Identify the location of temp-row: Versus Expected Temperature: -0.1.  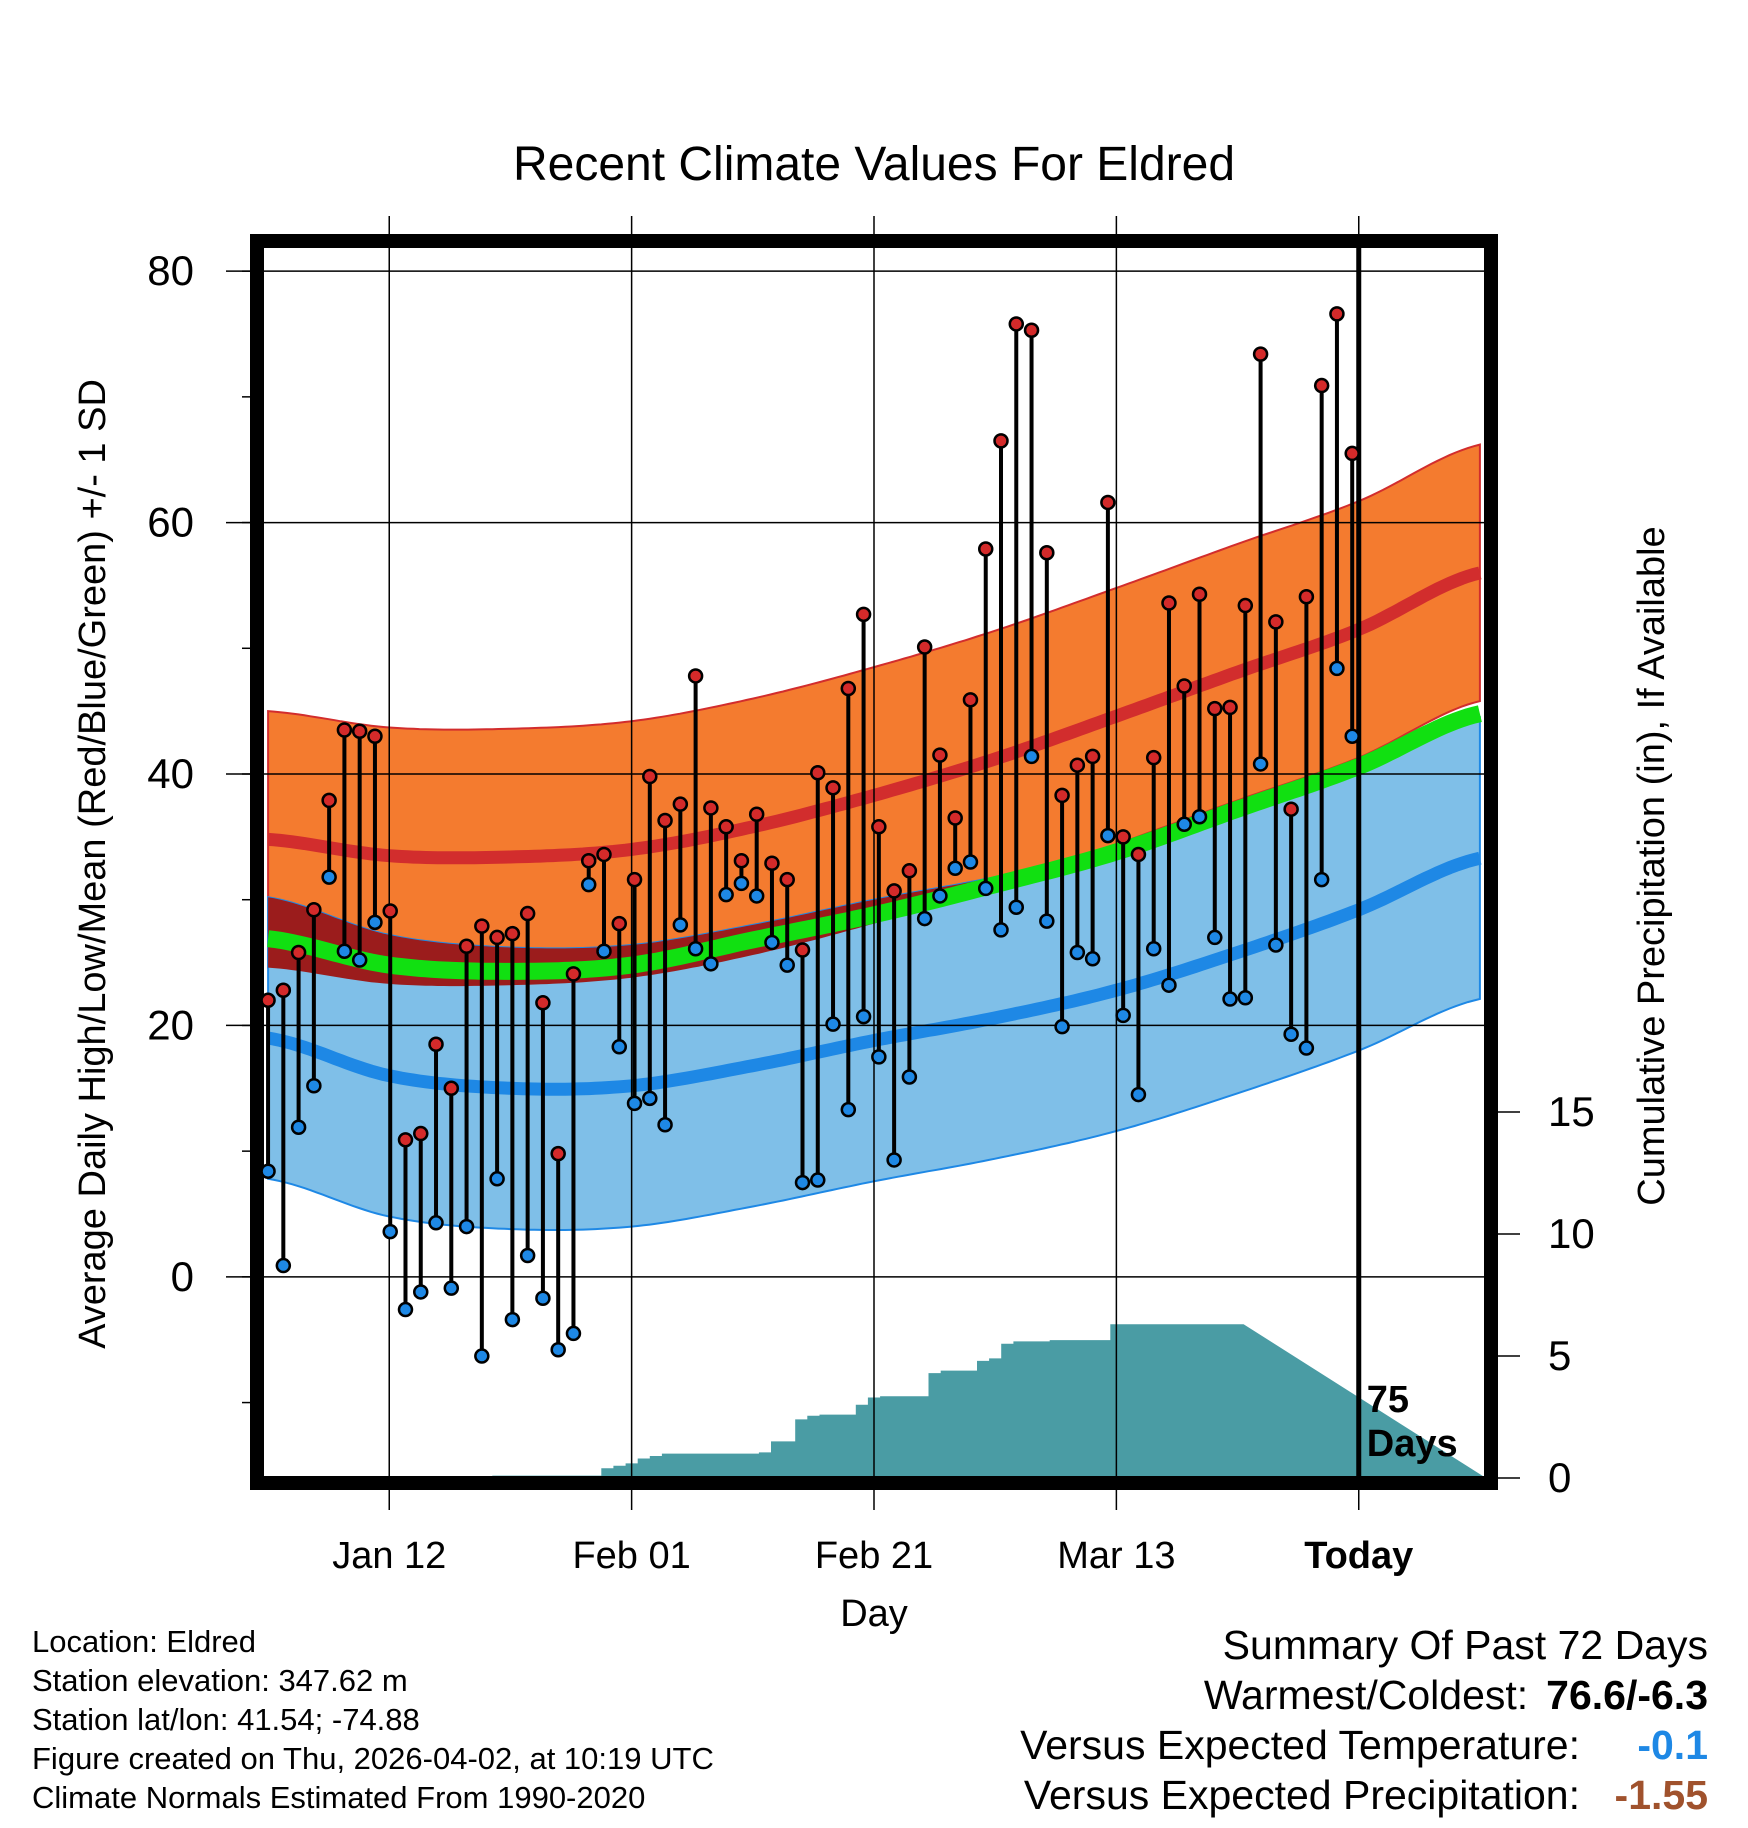
(1364, 1745).